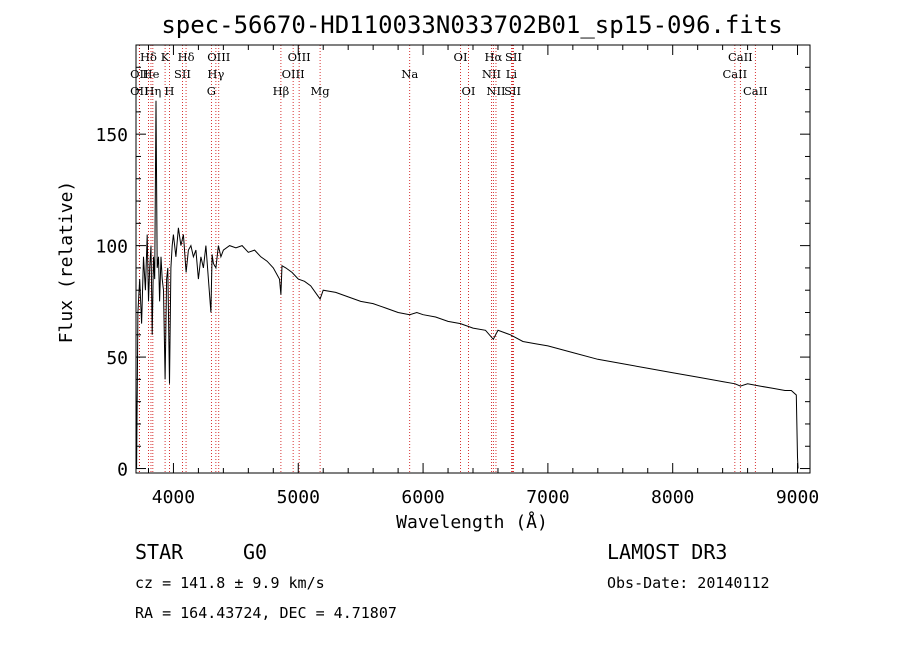 The image size is (900, 649). What do you see at coordinates (266, 613) in the screenshot?
I see `coordinates: RA = 164.43724, DEC = 4.71807` at bounding box center [266, 613].